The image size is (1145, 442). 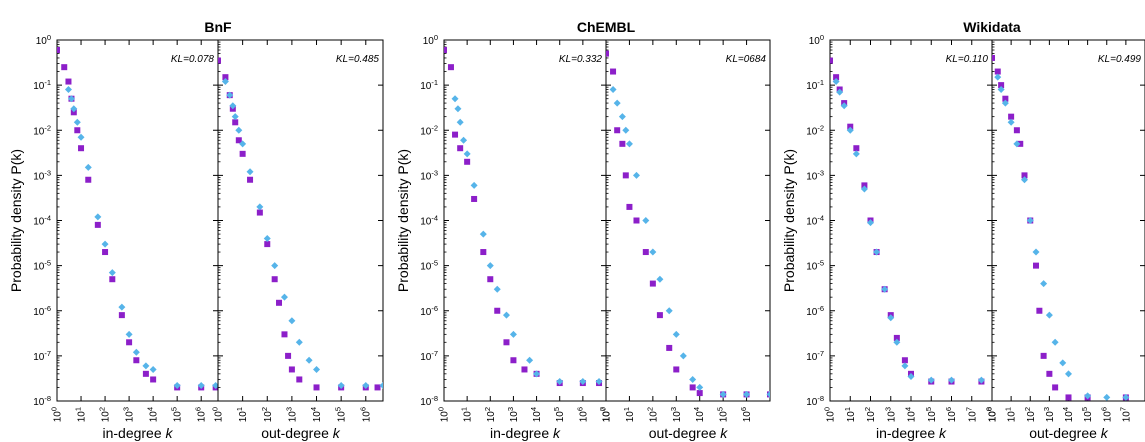 I want to click on x-tick-label: 10⁵, so click(x=723, y=414).